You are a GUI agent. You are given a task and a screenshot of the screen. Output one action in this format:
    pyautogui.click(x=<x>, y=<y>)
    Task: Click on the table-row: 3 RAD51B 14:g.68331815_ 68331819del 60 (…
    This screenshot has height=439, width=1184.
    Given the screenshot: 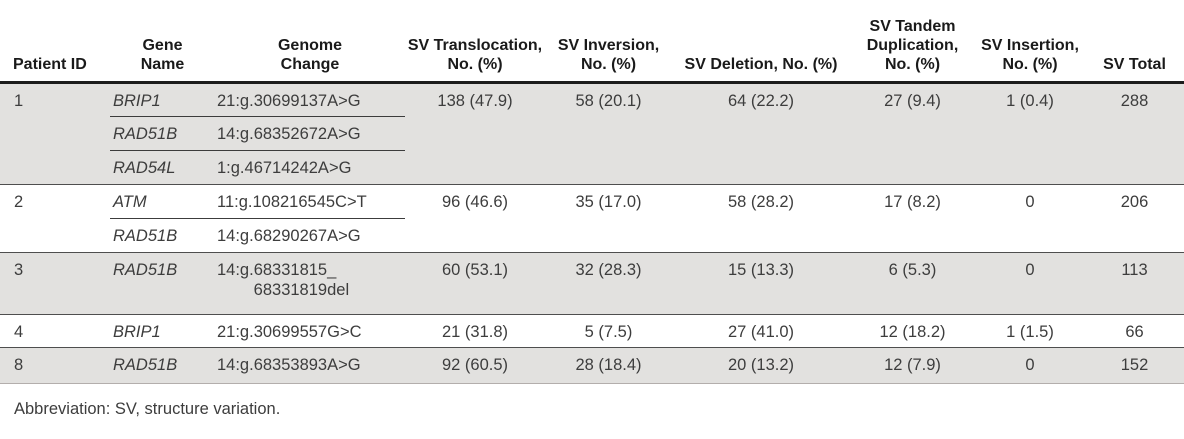 What is the action you would take?
    pyautogui.click(x=592, y=283)
    